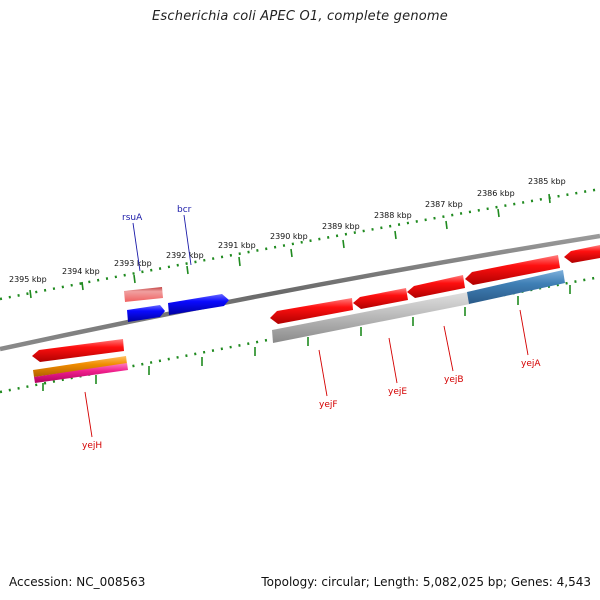 This screenshot has width=600, height=600. I want to click on tick-label: 2395 kbp, so click(28, 279).